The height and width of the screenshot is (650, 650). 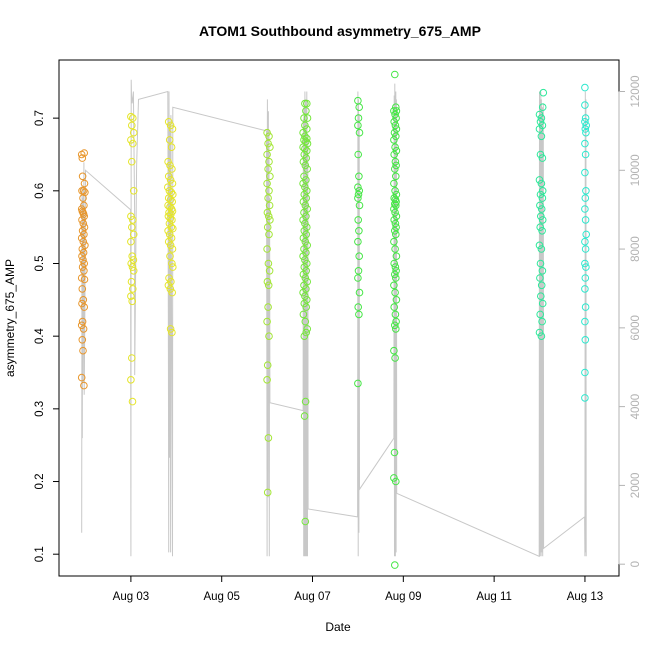 What do you see at coordinates (40, 118) in the screenshot?
I see `y-tick-label: 0.7` at bounding box center [40, 118].